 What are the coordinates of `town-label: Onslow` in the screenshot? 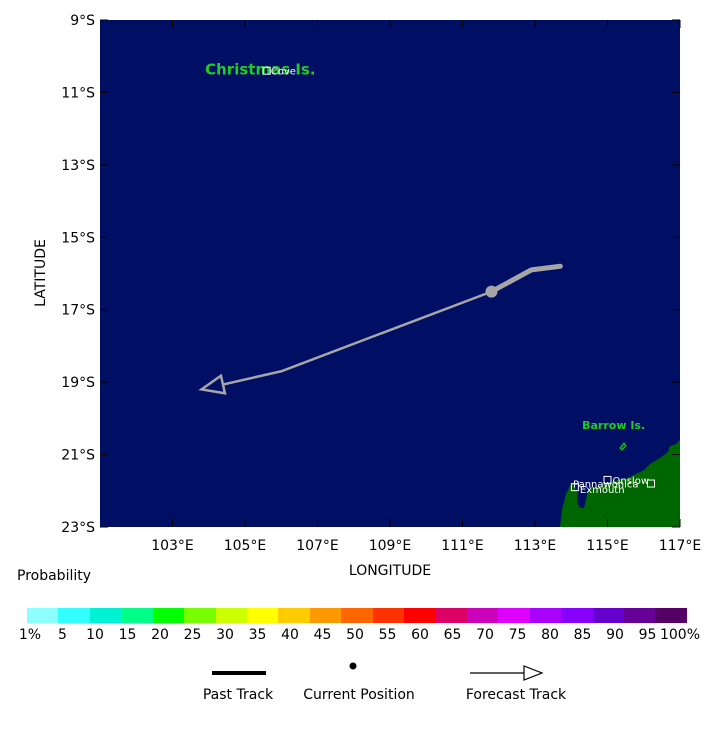 It's located at (631, 481).